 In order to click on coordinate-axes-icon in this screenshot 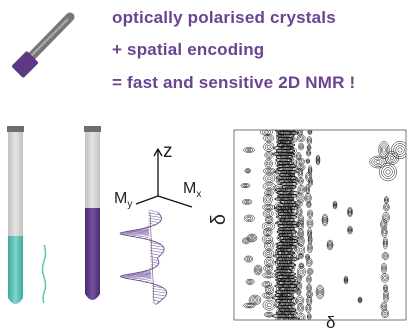, I will do `click(164, 177)`.